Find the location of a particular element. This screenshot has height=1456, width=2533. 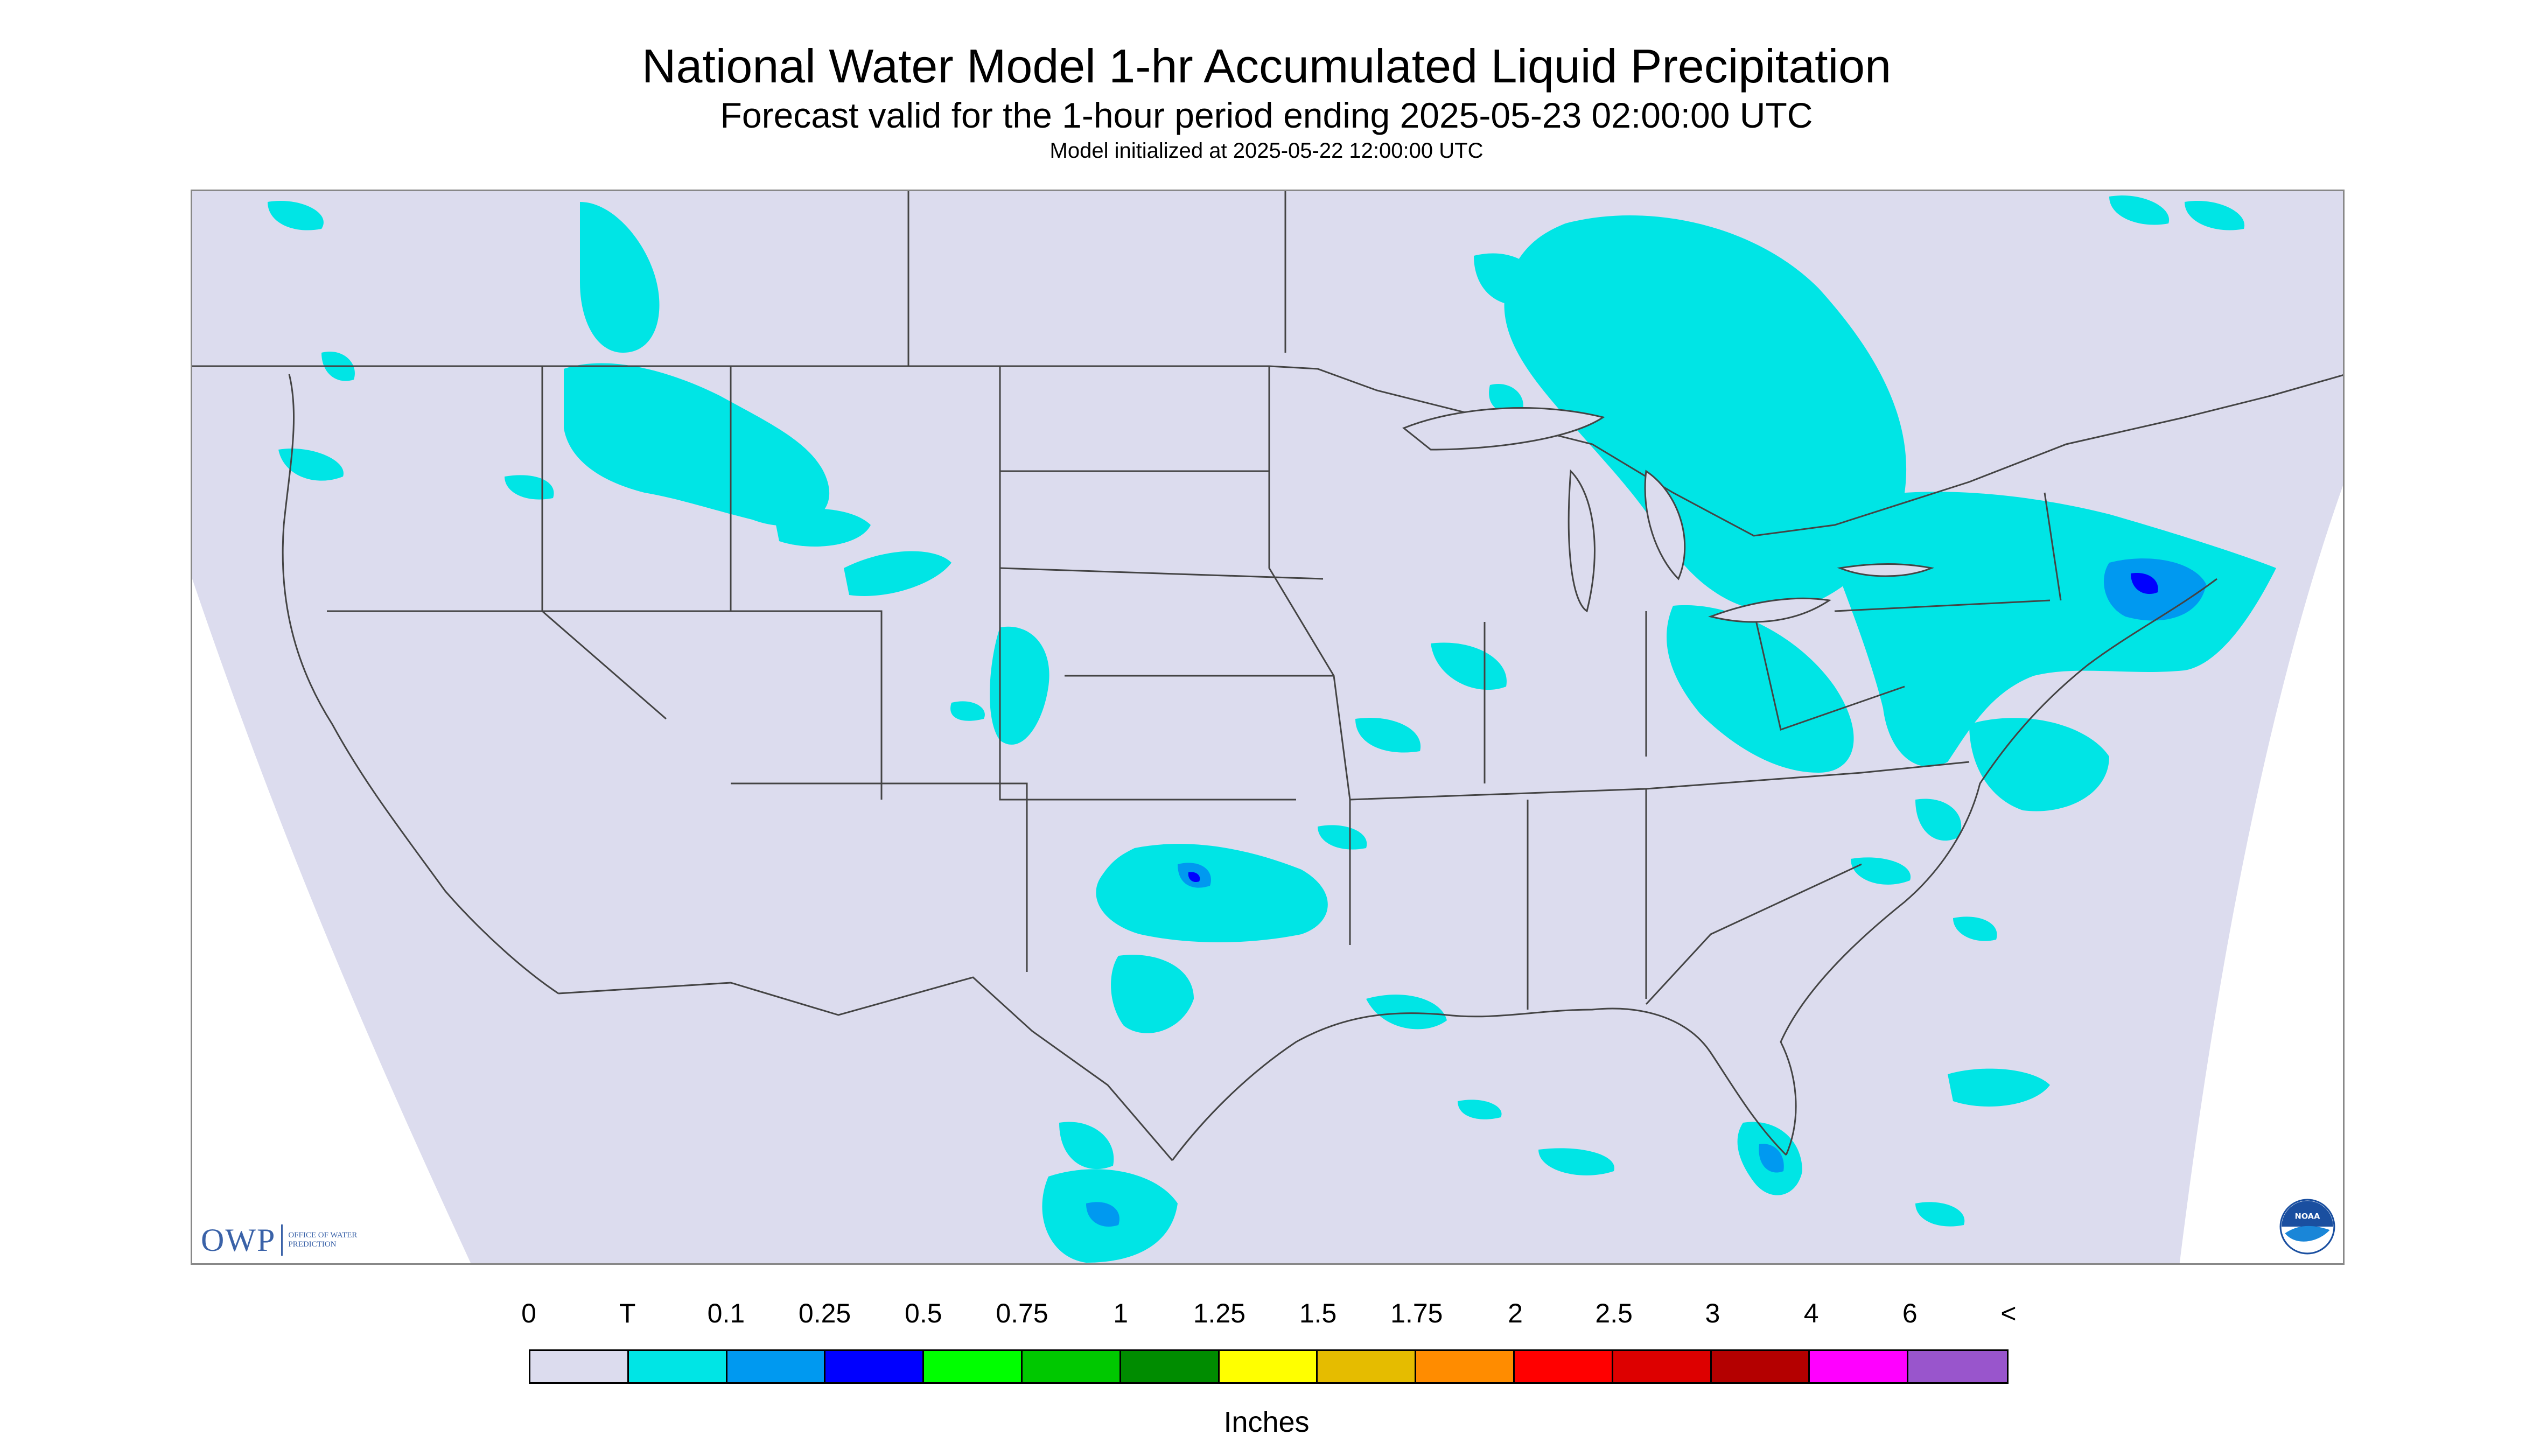

precip-wisconsin is located at coordinates (1506, 399).